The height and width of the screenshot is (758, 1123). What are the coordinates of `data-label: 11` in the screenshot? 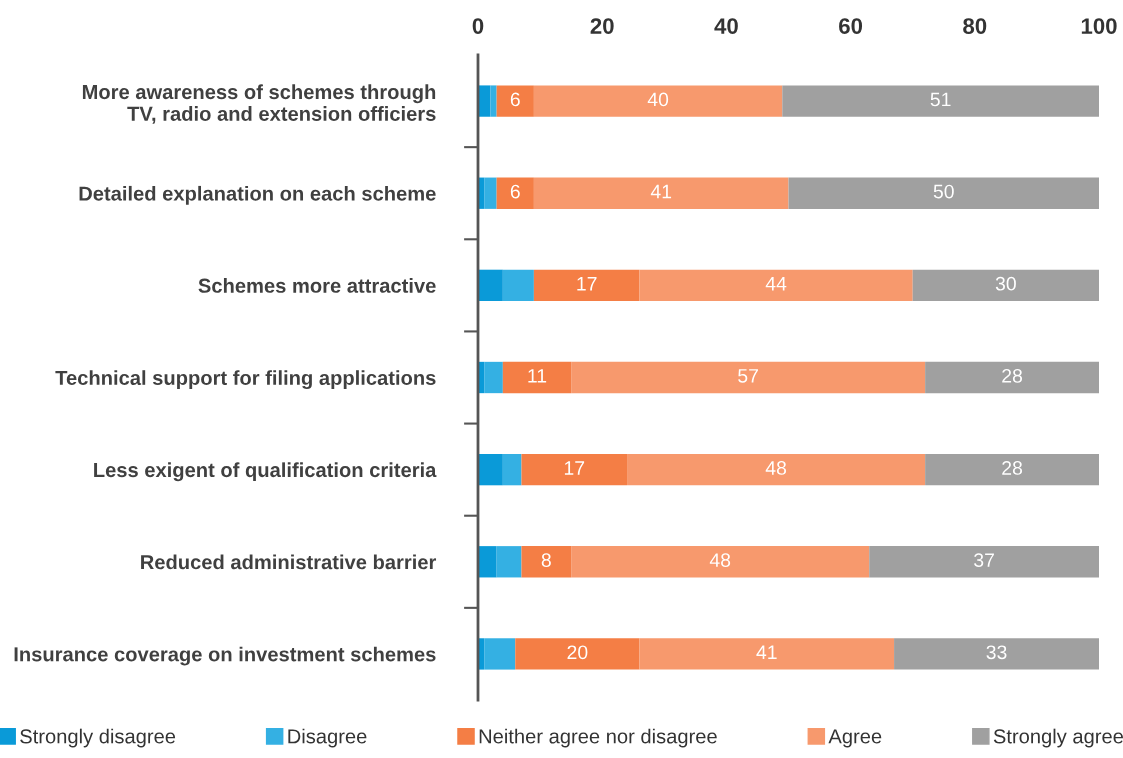 It's located at (537, 376).